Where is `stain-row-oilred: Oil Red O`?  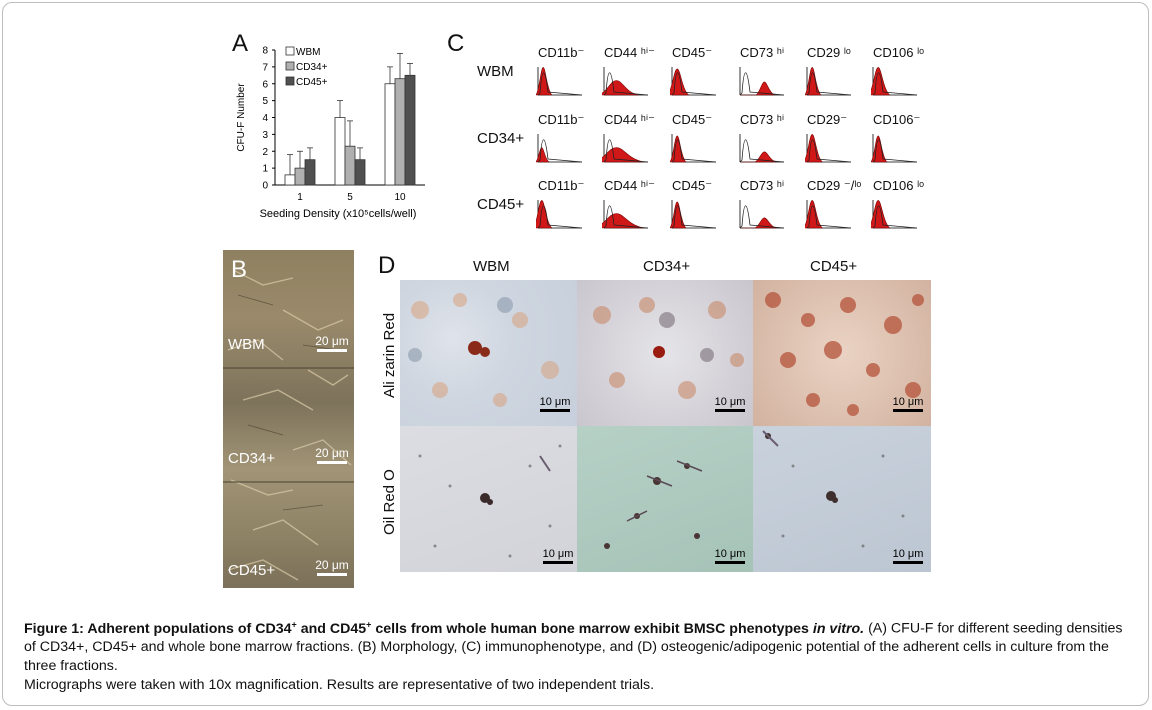
stain-row-oilred: Oil Red O is located at coordinates (389, 502).